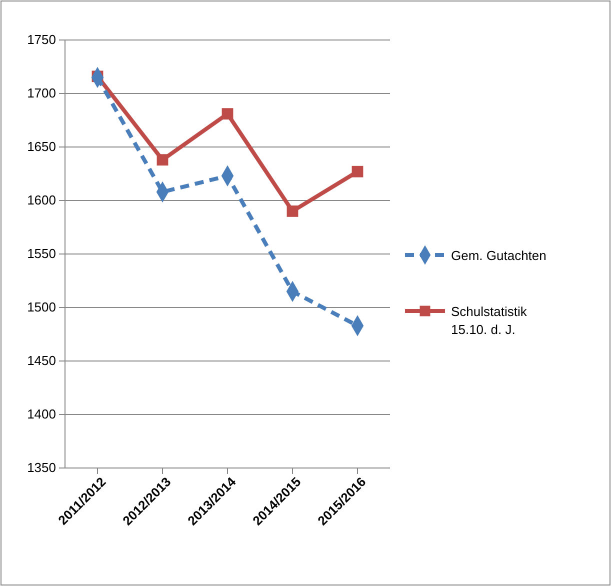 The height and width of the screenshot is (586, 611). What do you see at coordinates (41, 414) in the screenshot?
I see `y-tick-label: 1400` at bounding box center [41, 414].